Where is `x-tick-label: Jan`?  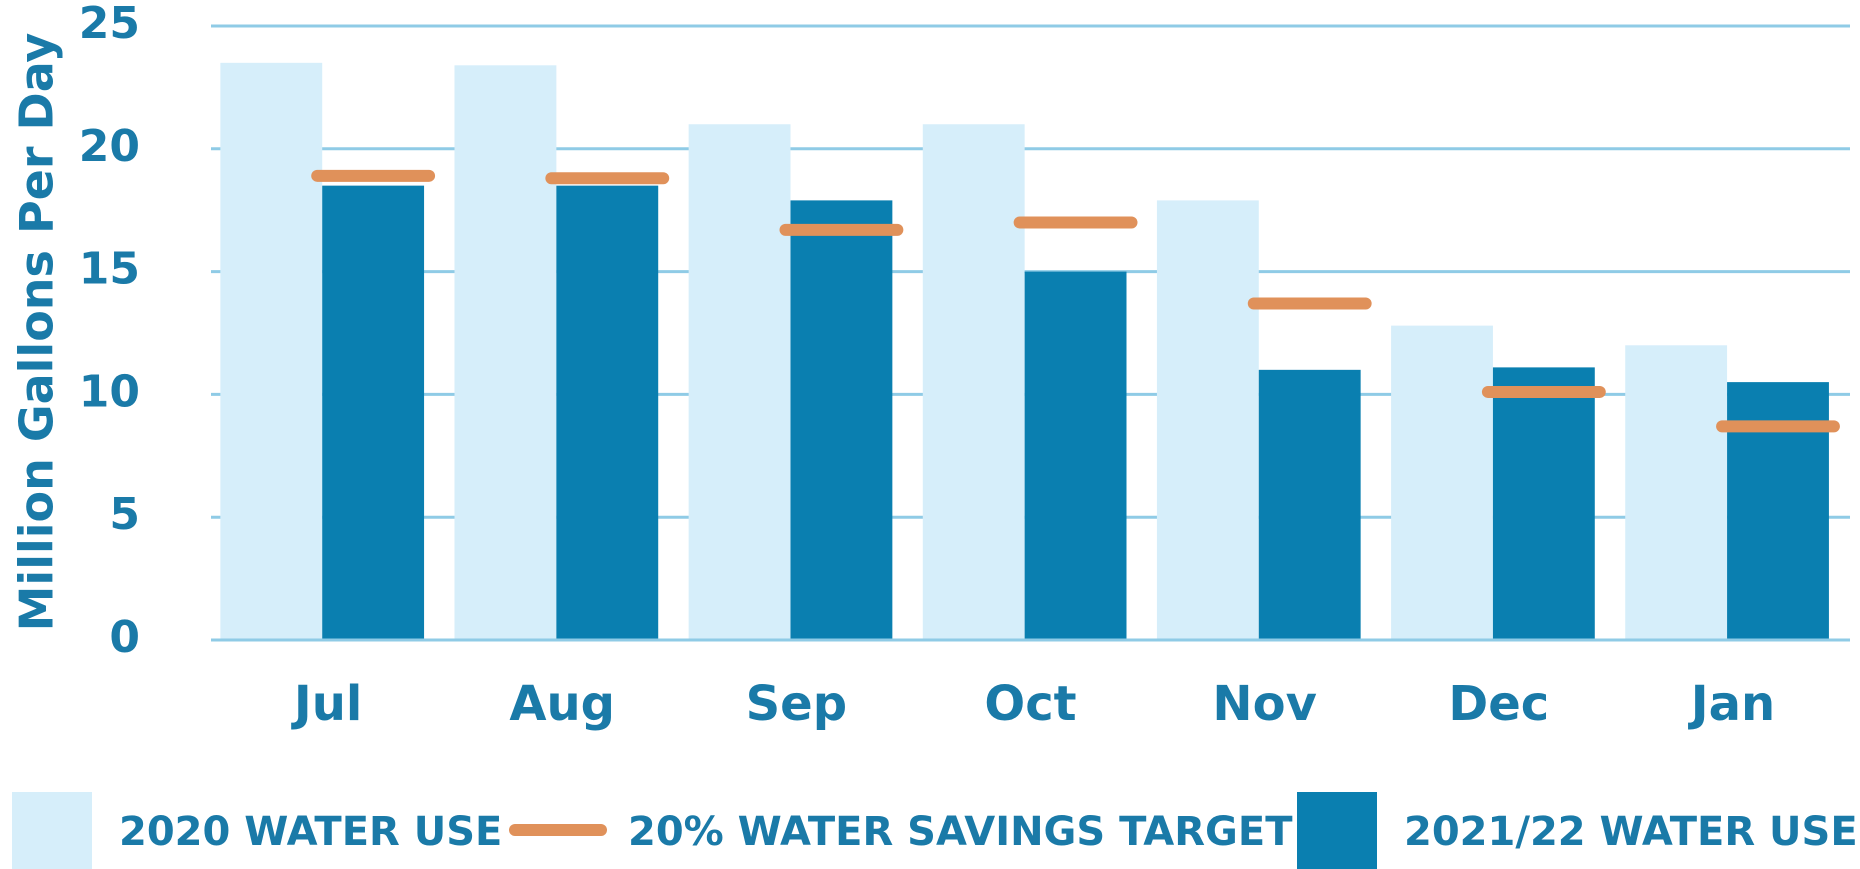 x-tick-label: Jan is located at coordinates (1731, 704).